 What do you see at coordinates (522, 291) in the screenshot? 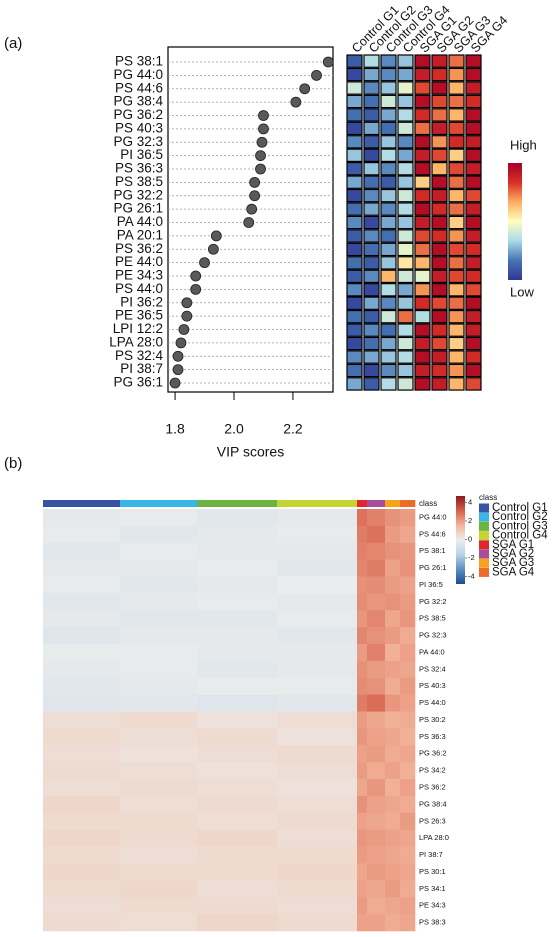
I see `scale-label: Low` at bounding box center [522, 291].